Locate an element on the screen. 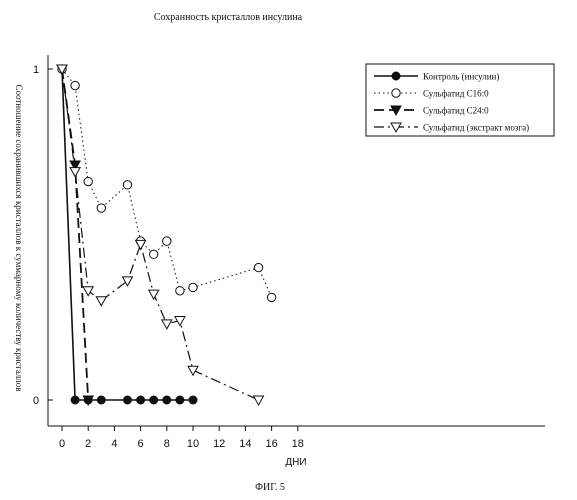 This screenshot has height=500, width=577. series-line is located at coordinates (75, 234).